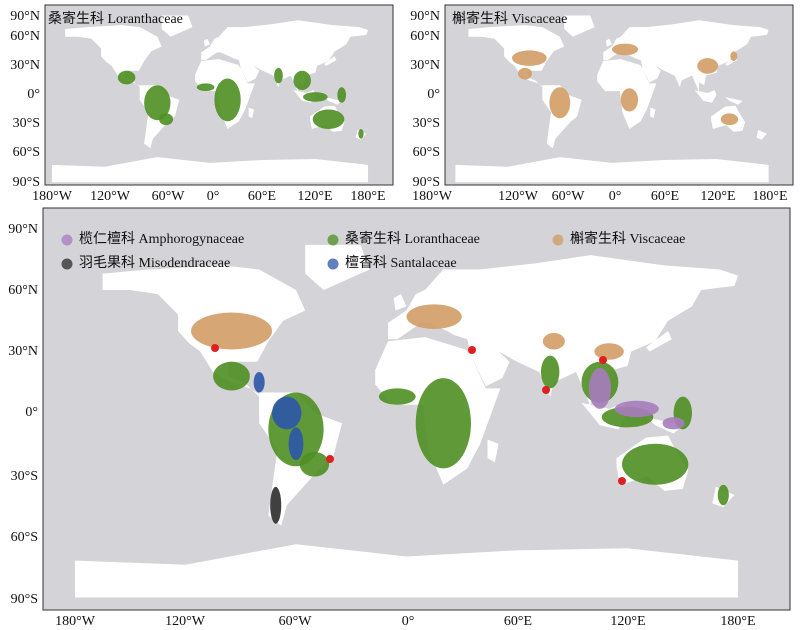 The height and width of the screenshot is (630, 800). Describe the element at coordinates (115, 18) in the screenshot. I see `panel-title: 桑寄生科 Loranthaceae` at that location.